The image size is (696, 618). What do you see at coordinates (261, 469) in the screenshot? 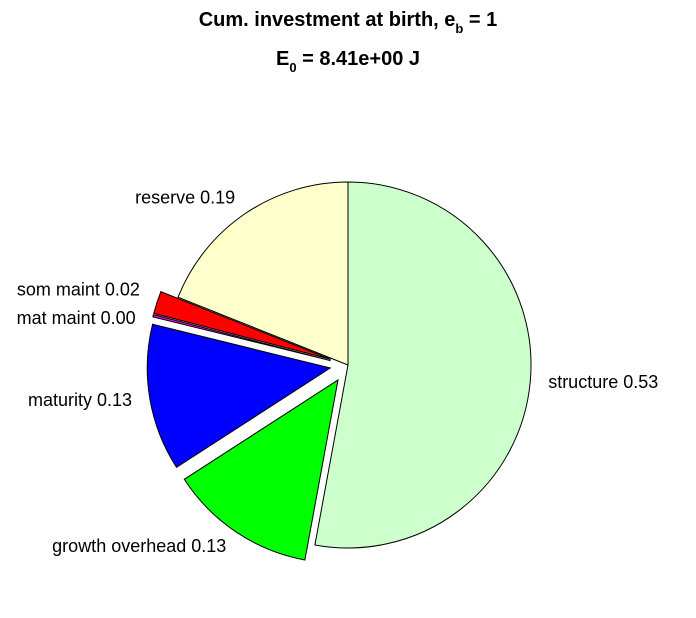
I see `slice-growth-overhead` at bounding box center [261, 469].